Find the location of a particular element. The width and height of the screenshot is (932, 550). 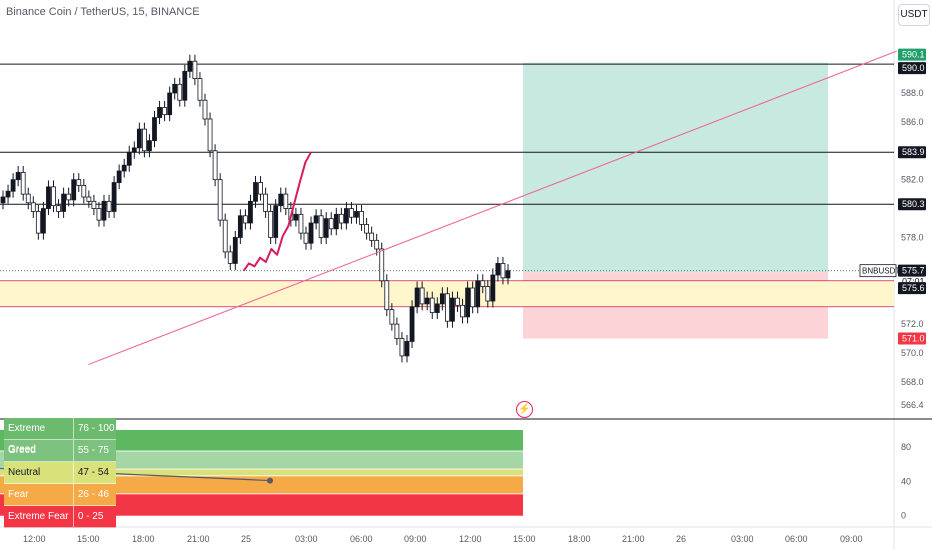

symbol-badge is located at coordinates (878, 271).